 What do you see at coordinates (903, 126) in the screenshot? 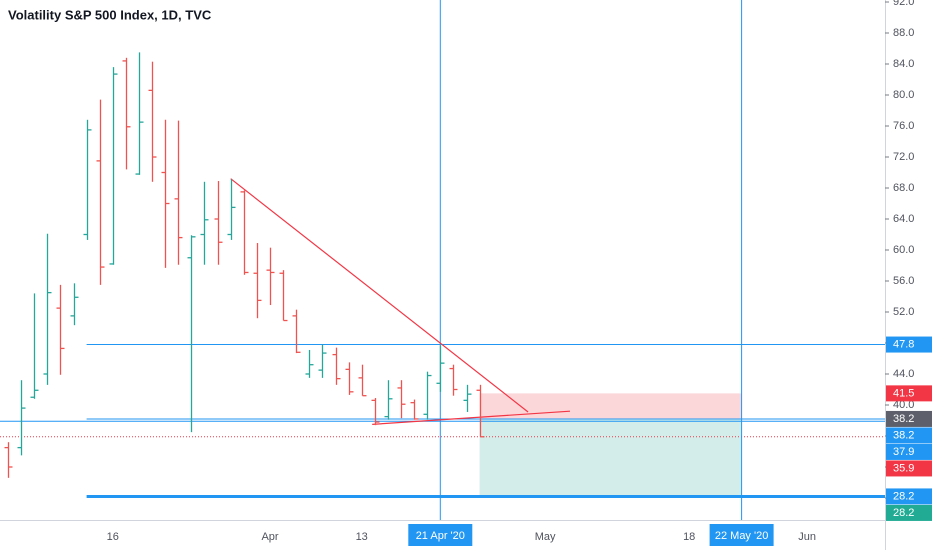
I see `y-tick-label: 76.0` at bounding box center [903, 126].